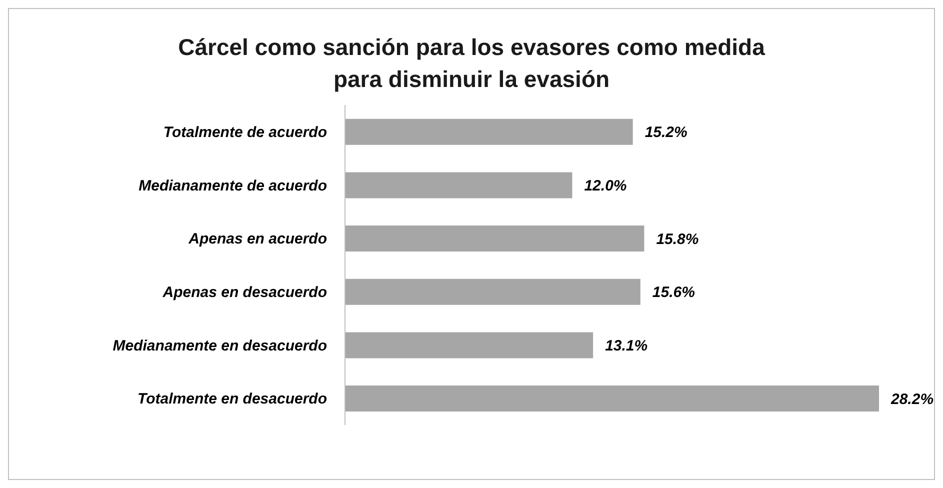 Image resolution: width=943 pixels, height=488 pixels. Describe the element at coordinates (245, 132) in the screenshot. I see `y-tick-label: Totalmente de acuerdo` at that location.